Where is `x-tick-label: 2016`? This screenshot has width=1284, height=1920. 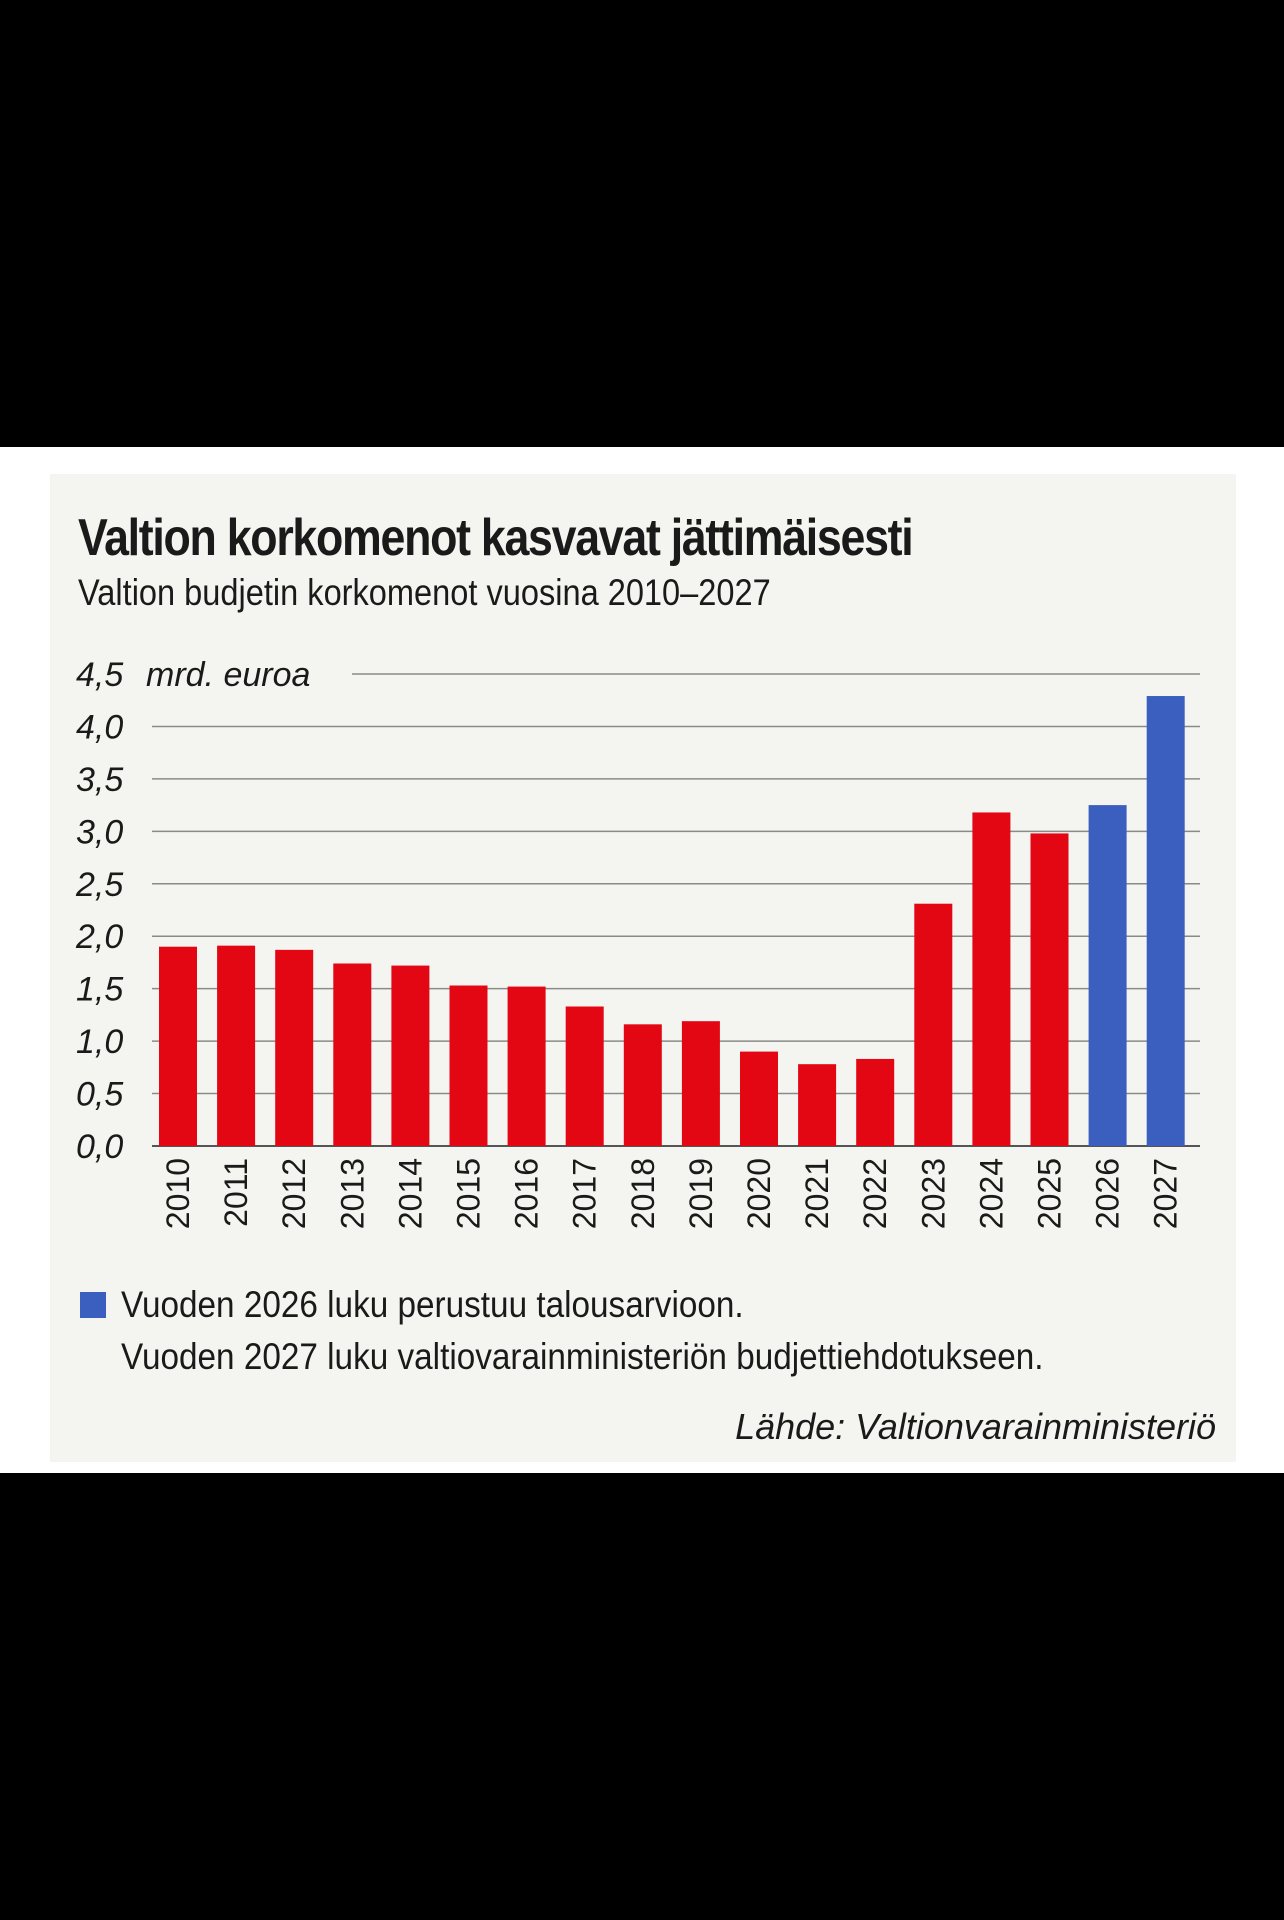 x-tick-label: 2016 is located at coordinates (527, 1193).